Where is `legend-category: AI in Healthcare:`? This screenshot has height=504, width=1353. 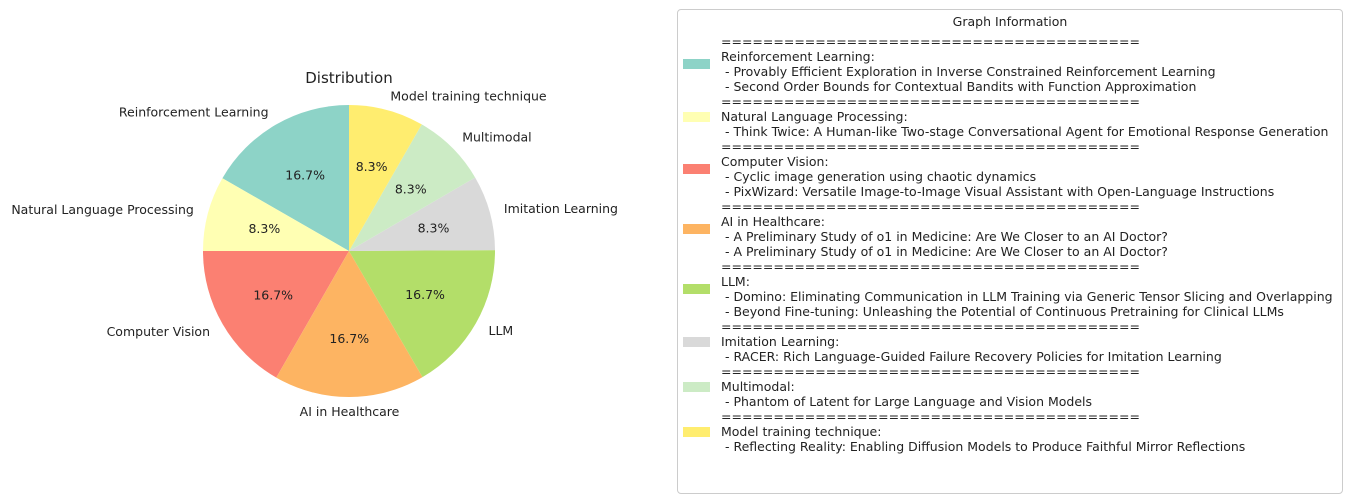 legend-category: AI in Healthcare: is located at coordinates (773, 221).